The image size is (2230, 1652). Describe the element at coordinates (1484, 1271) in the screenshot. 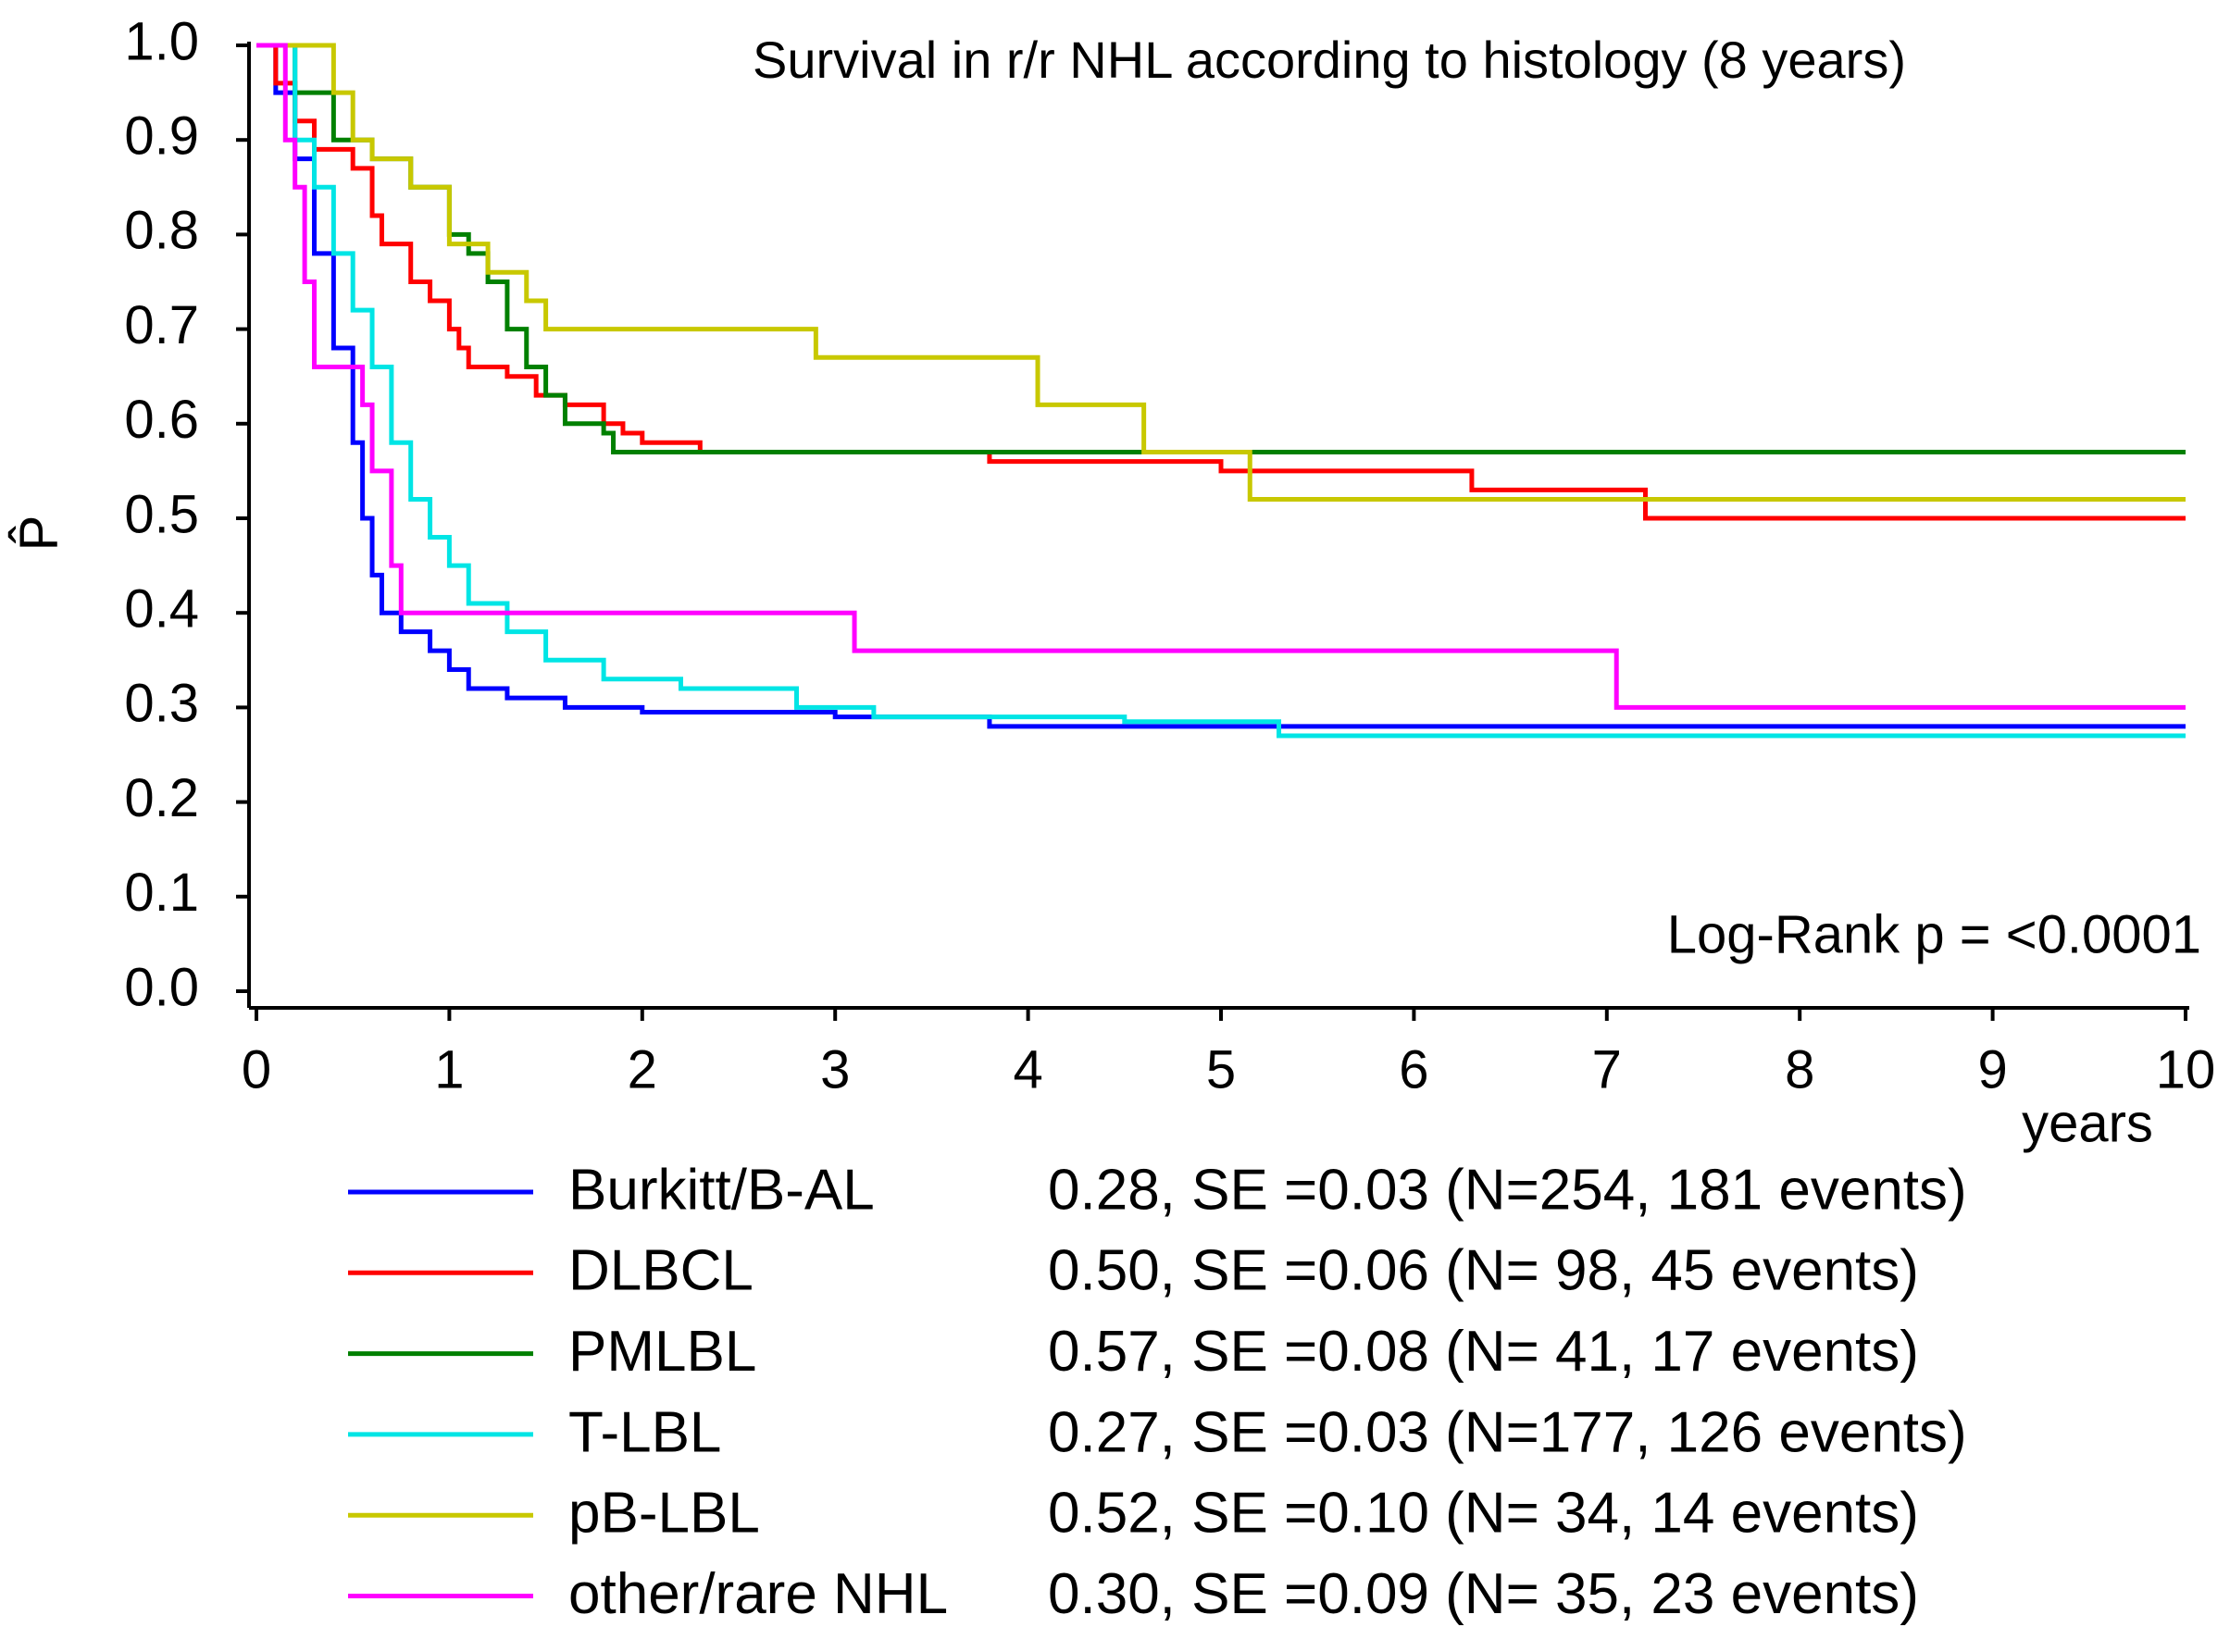

I see `legend-stats: 0.50, SE =0.06 (N= 98, 45 events)` at that location.